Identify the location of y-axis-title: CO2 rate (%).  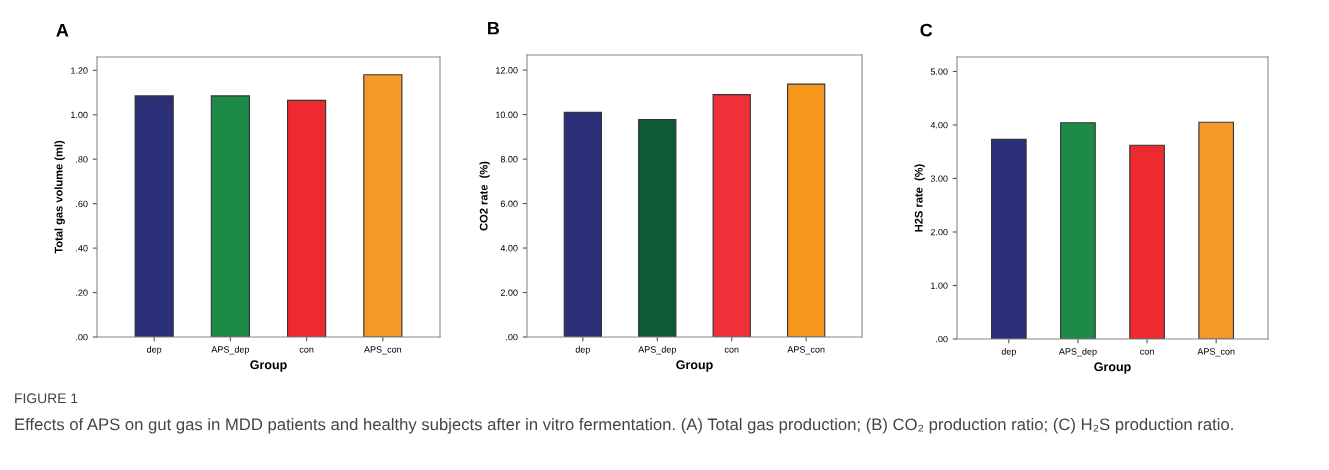
(484, 196).